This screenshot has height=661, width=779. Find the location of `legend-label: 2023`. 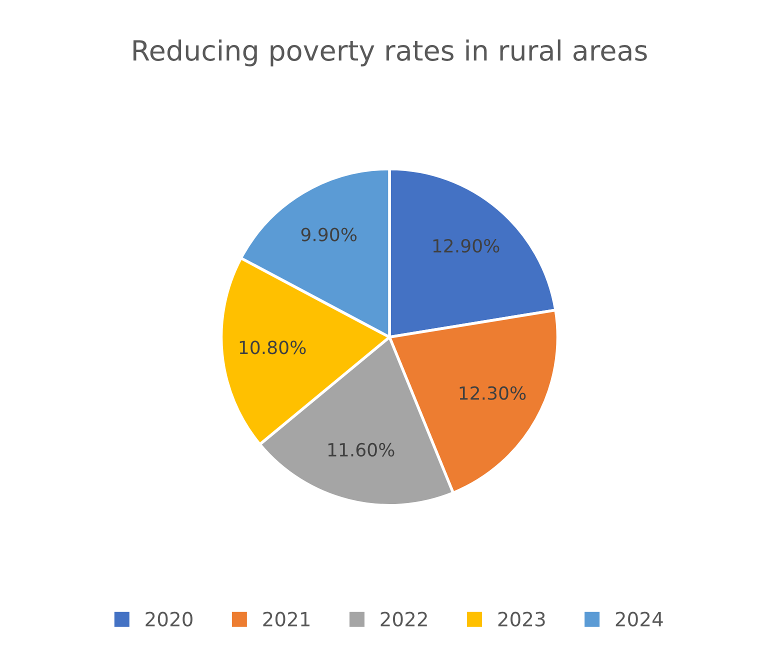

legend-label: 2023 is located at coordinates (521, 619).